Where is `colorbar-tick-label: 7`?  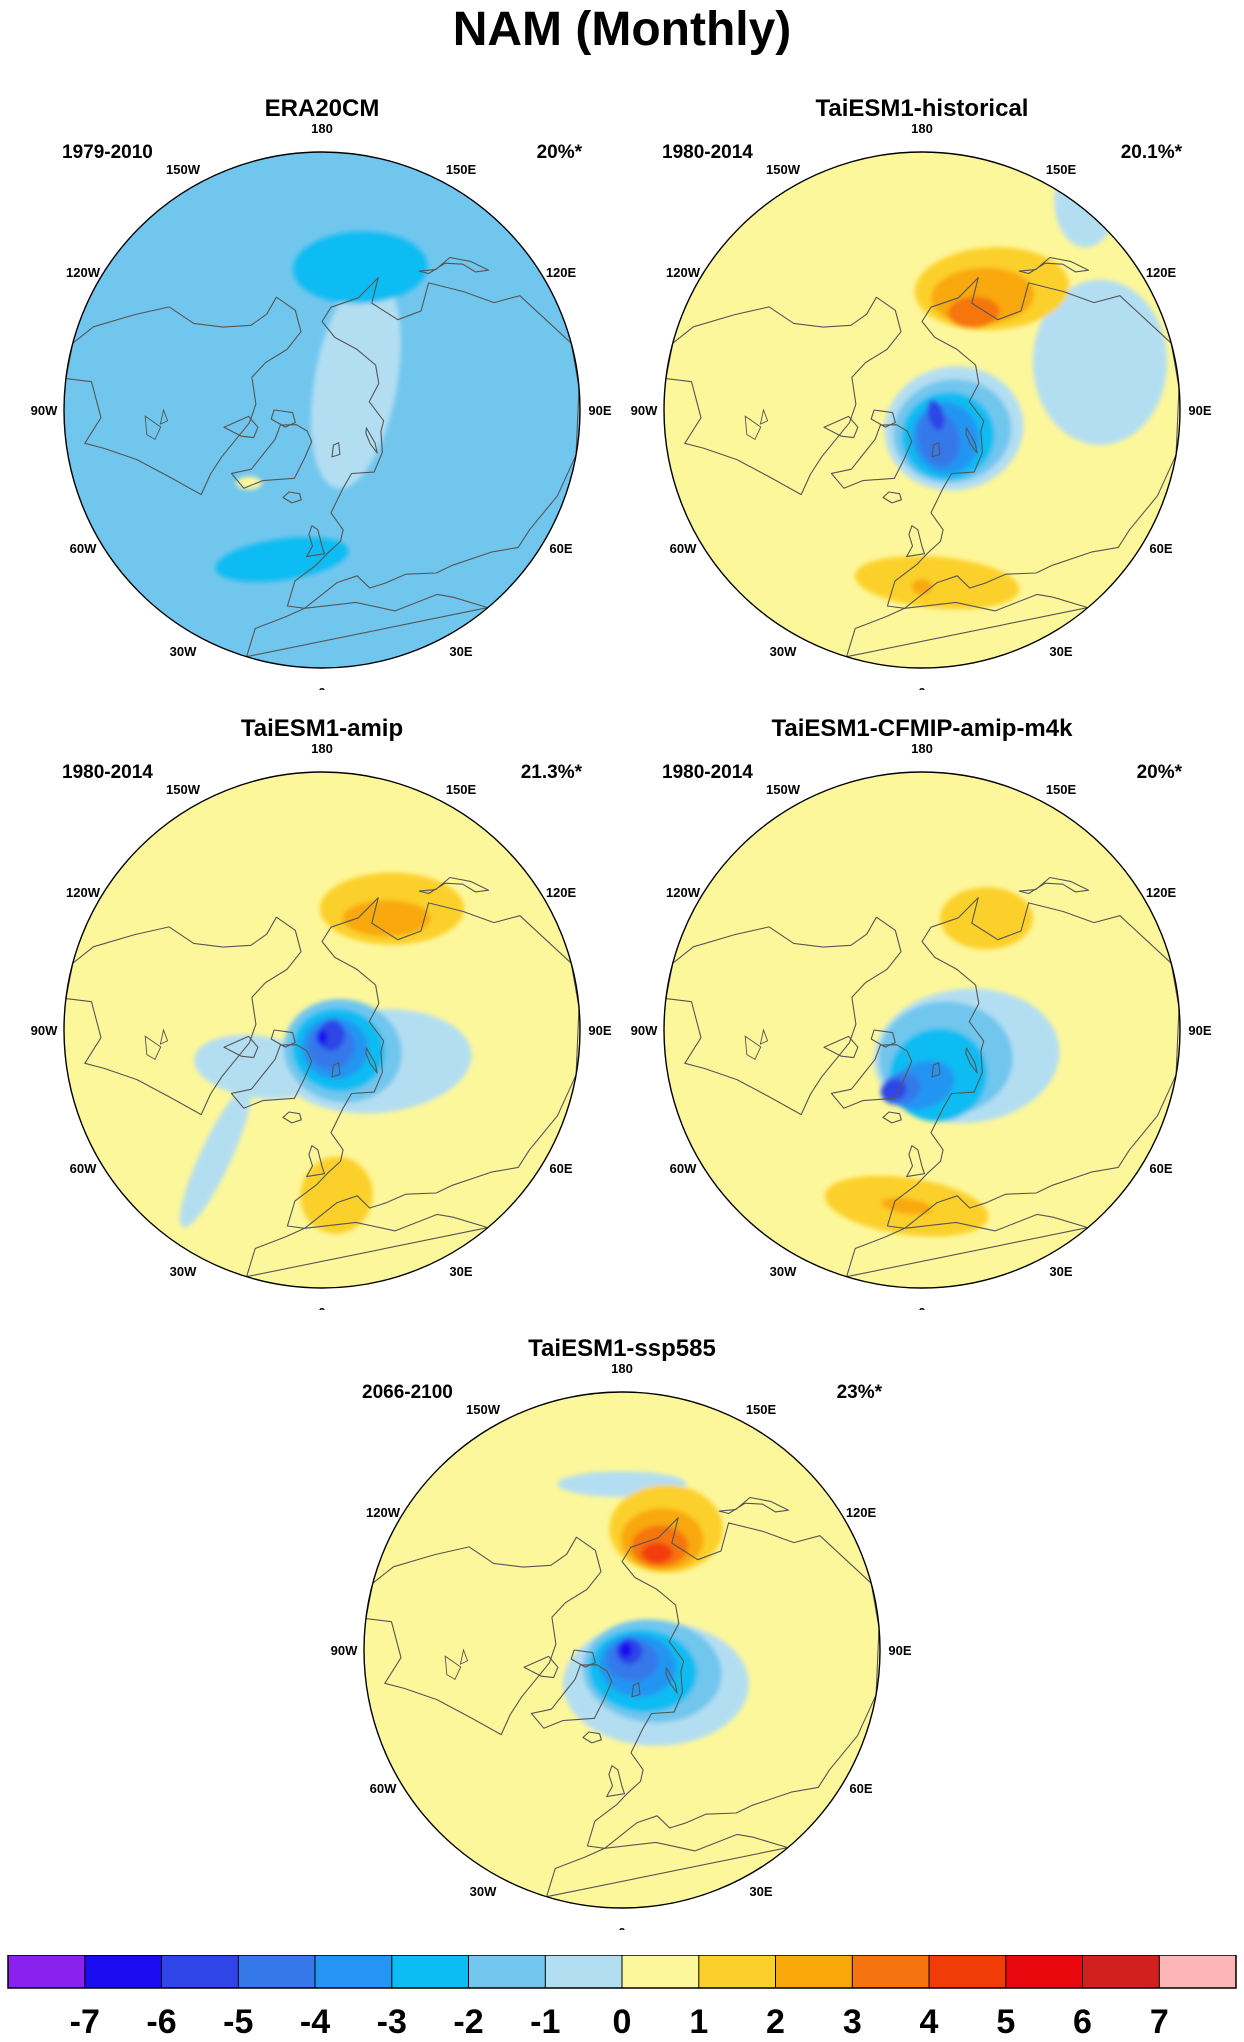 colorbar-tick-label: 7 is located at coordinates (1159, 2022).